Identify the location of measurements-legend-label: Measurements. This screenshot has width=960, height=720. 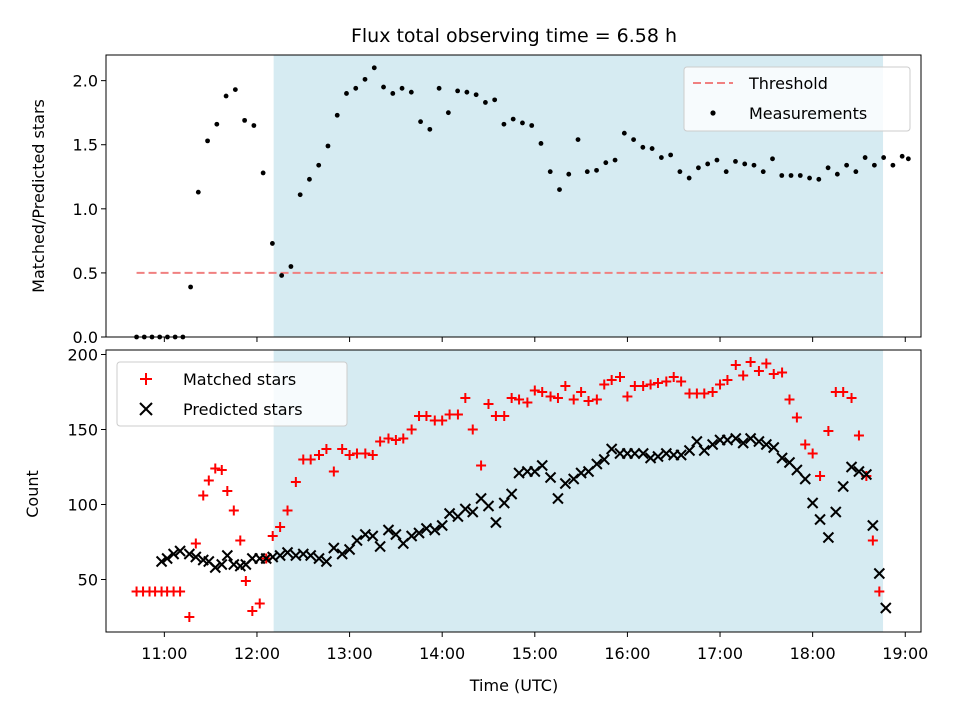
(808, 113).